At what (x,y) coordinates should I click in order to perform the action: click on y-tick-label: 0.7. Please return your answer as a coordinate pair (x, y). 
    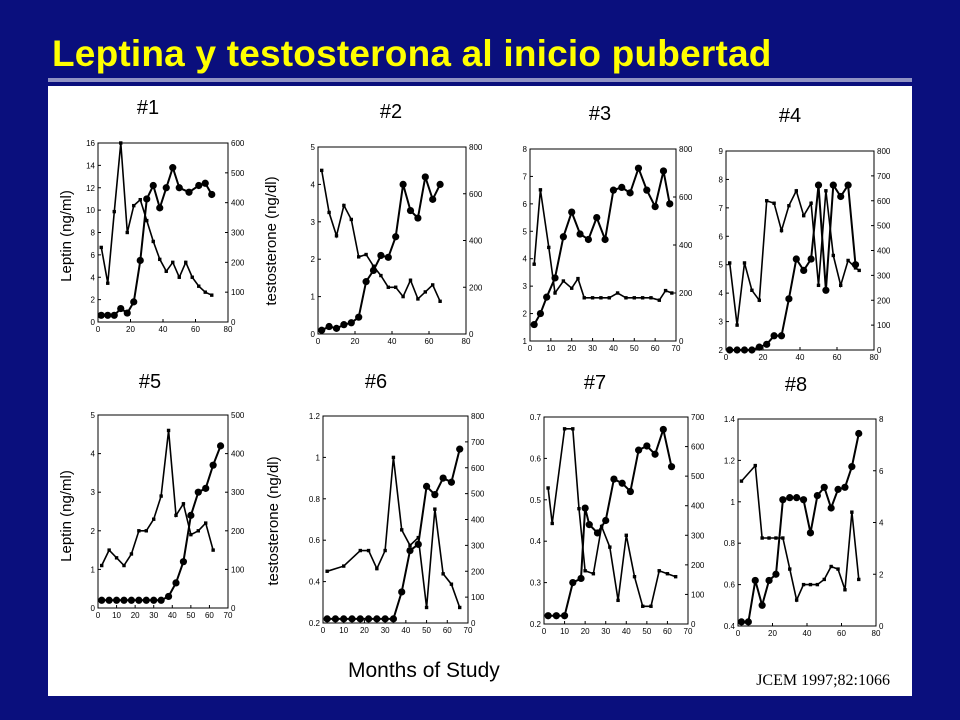
    Looking at the image, I should click on (536, 417).